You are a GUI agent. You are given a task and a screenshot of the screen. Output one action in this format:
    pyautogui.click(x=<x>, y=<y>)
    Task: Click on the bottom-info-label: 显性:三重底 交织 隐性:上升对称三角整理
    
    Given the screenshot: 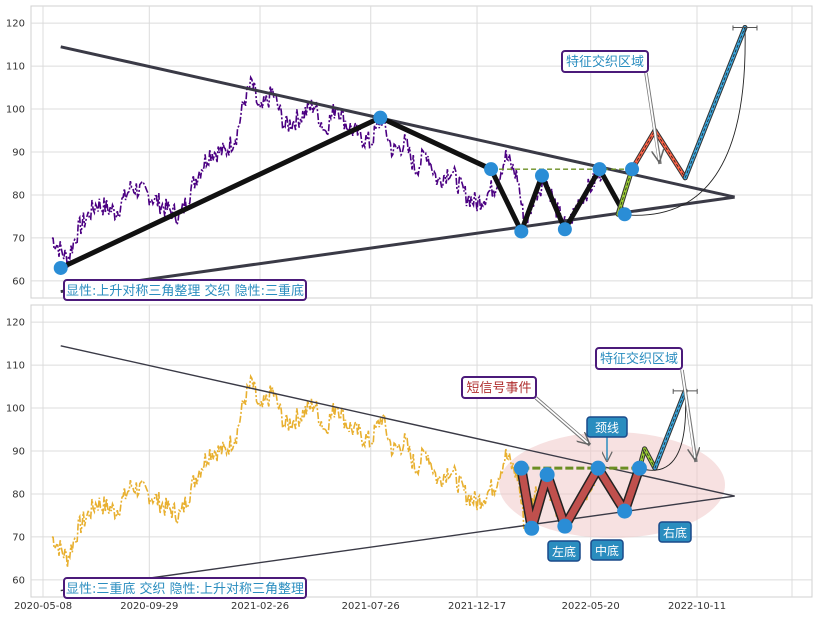 What is the action you would take?
    pyautogui.click(x=185, y=589)
    